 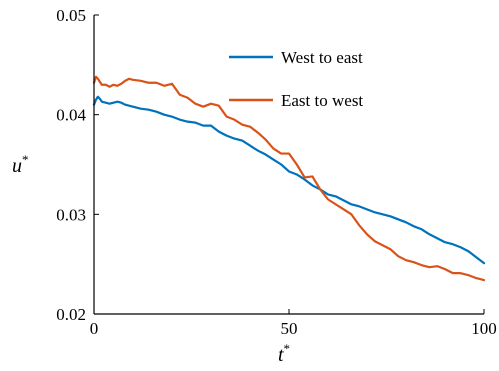 I want to click on y-axis-label: u*, so click(x=20, y=164).